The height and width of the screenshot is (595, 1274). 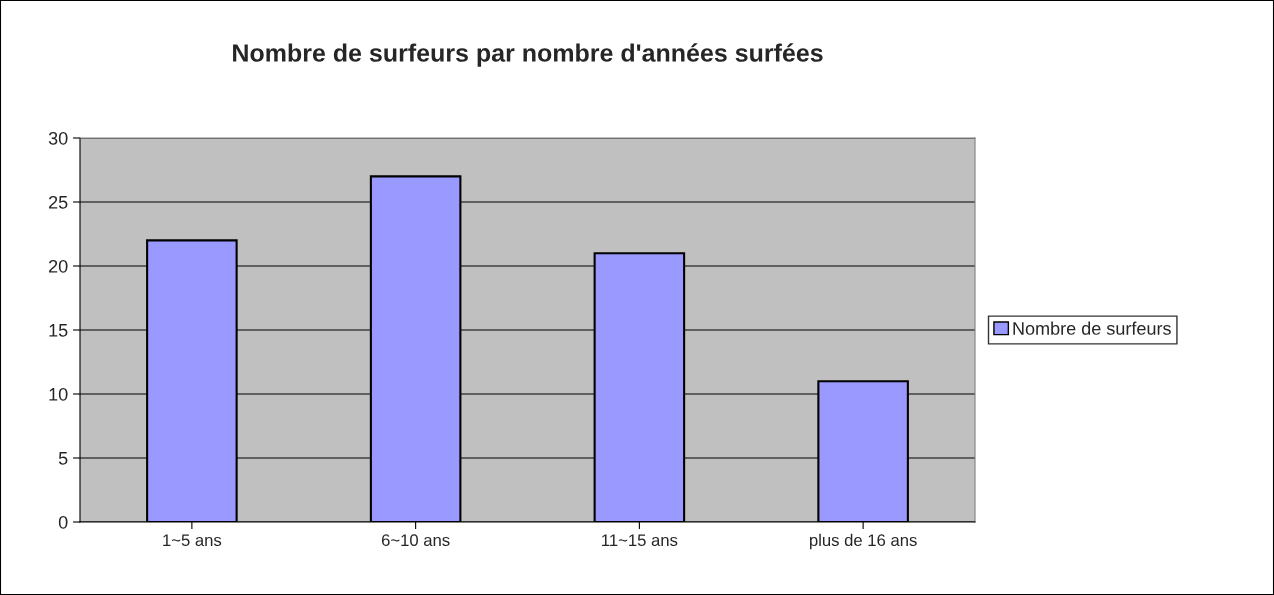 I want to click on x-tick-label: 11~15 ans, so click(x=640, y=540).